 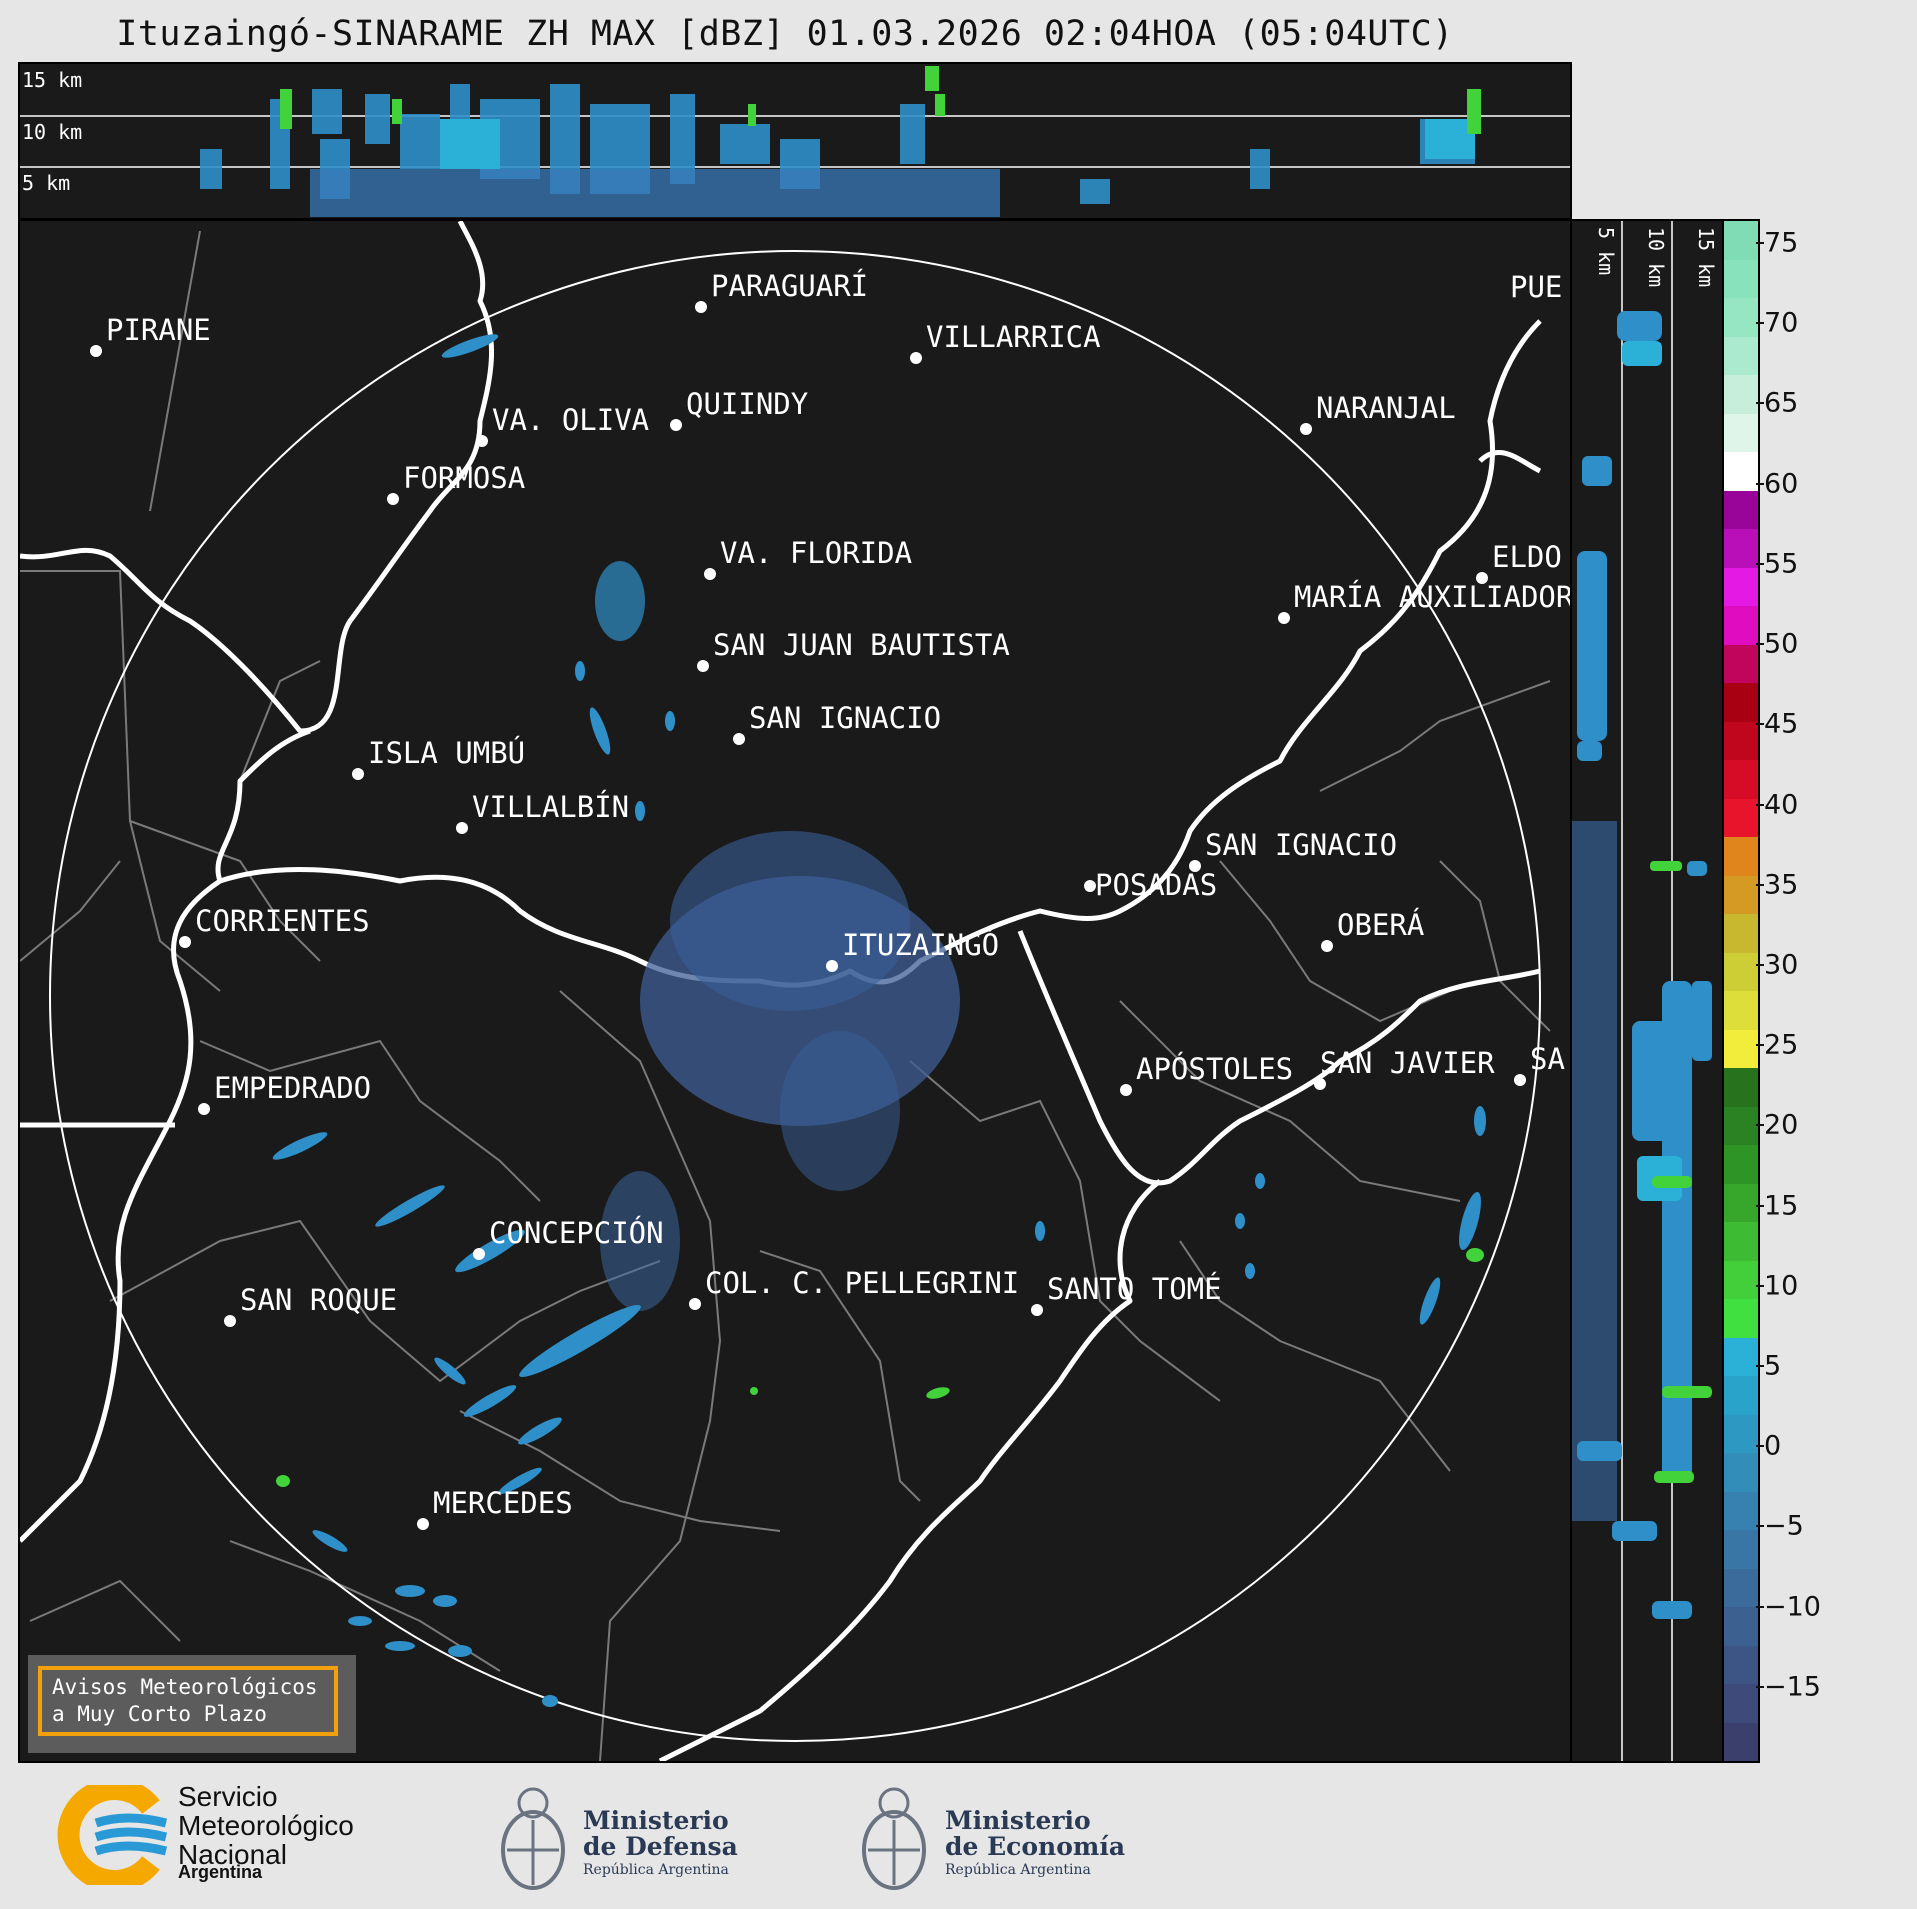 I want to click on warning-link: Avisos Meteorológicos a Muy Corto Plazo, so click(x=188, y=1701).